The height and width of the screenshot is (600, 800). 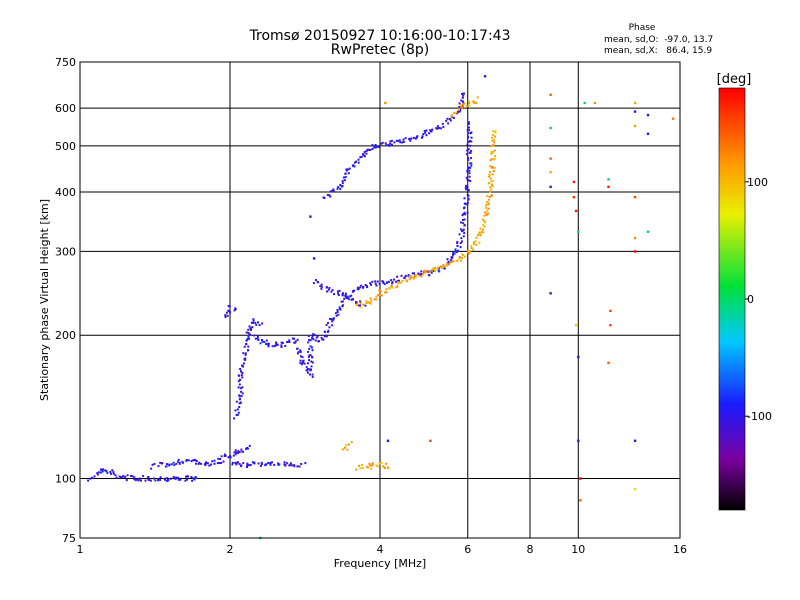 What do you see at coordinates (380, 50) in the screenshot?
I see `chart-subtitle: RwPretec (8p)` at bounding box center [380, 50].